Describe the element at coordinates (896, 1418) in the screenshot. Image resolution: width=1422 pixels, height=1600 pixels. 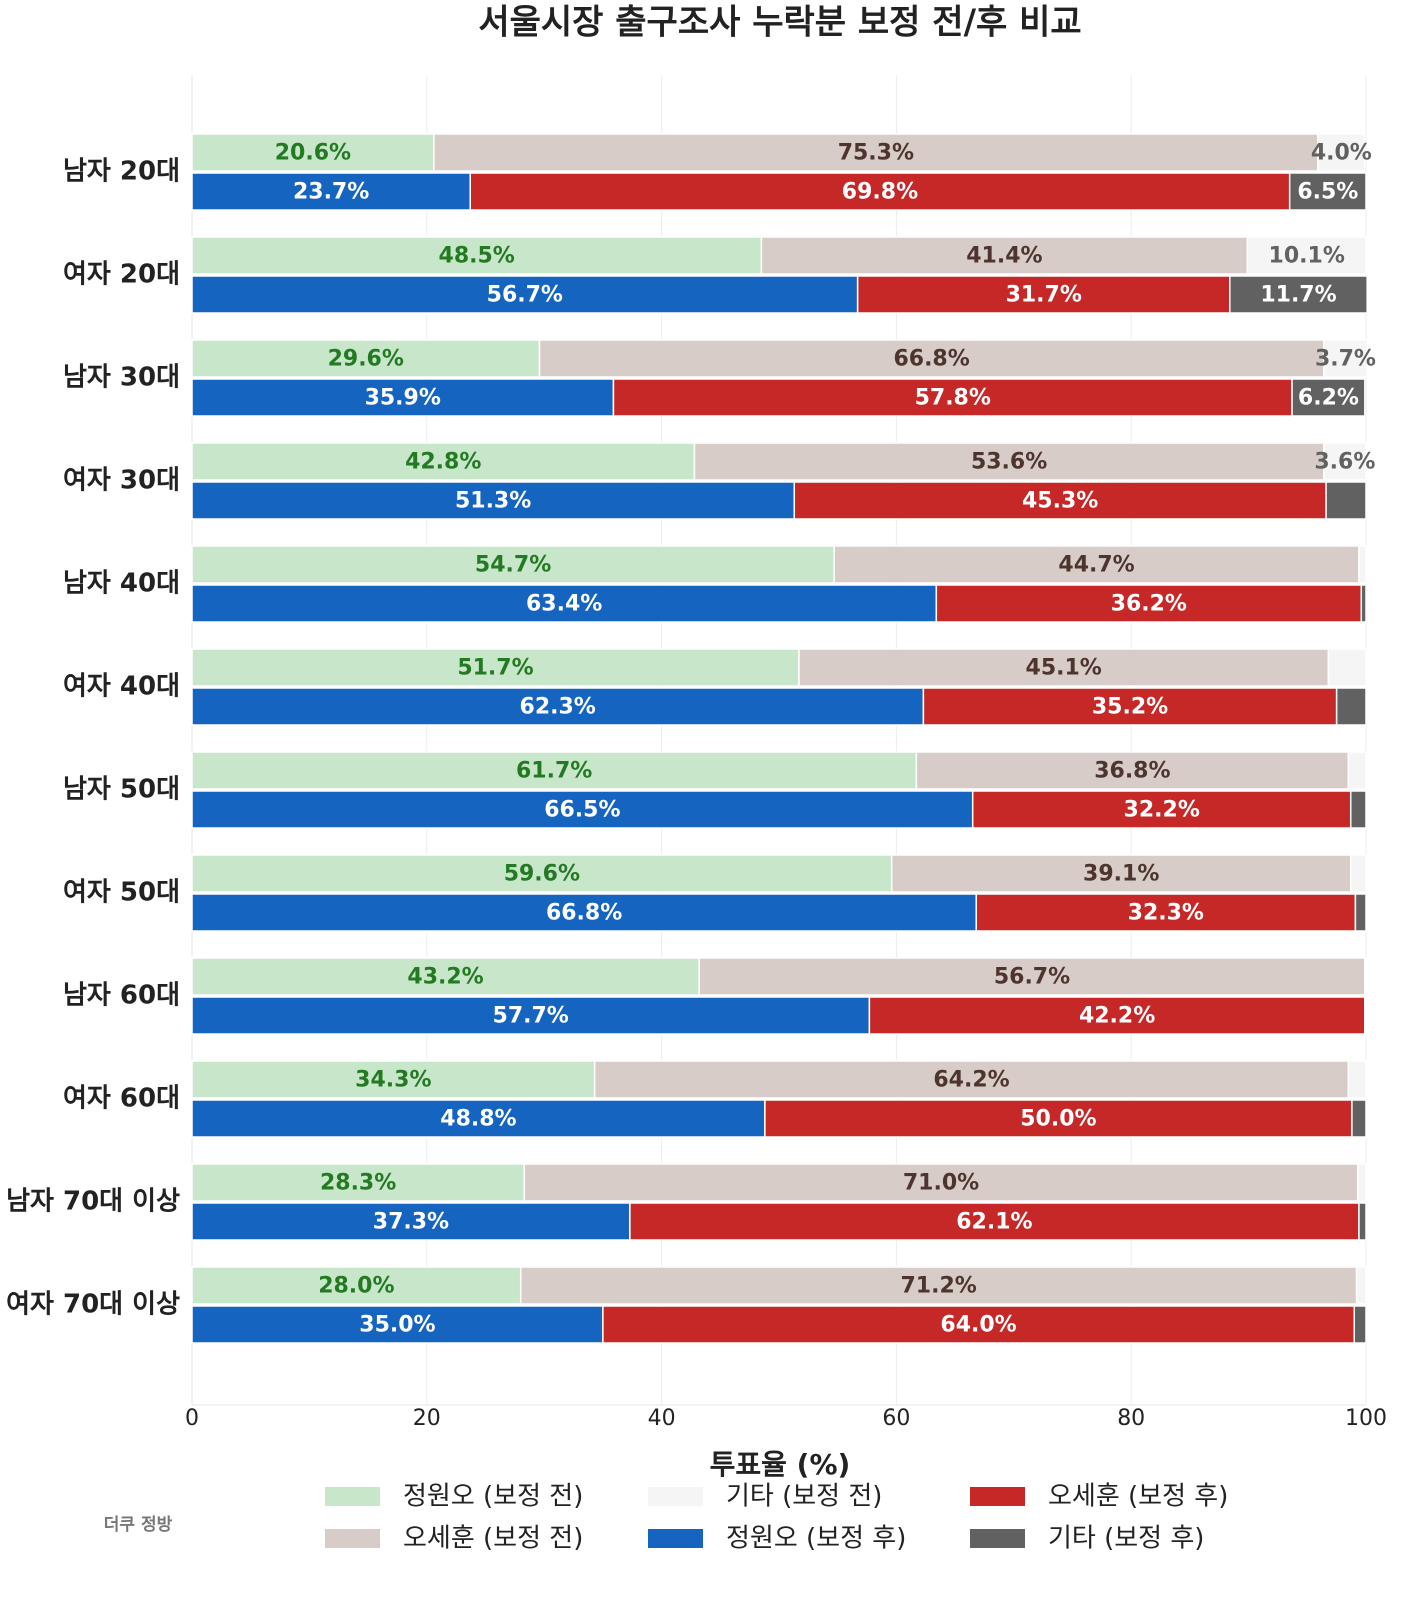
I see `x-tick-label: 60` at that location.